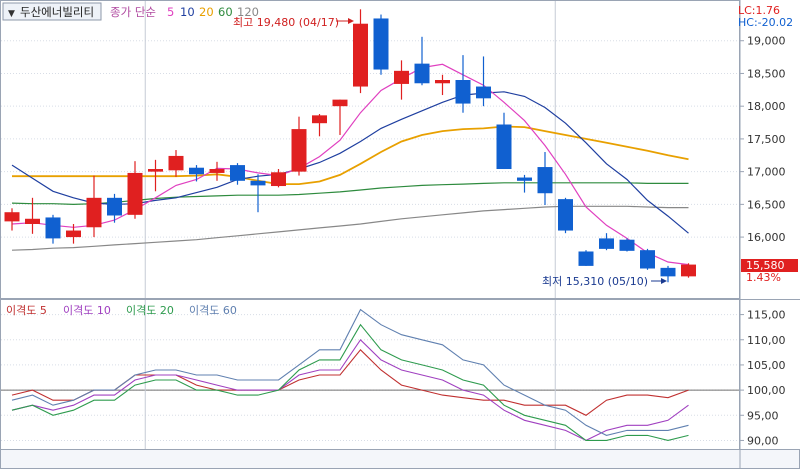 This screenshot has width=800, height=473. I want to click on stock-name: 두산에너빌리티, so click(57, 12).